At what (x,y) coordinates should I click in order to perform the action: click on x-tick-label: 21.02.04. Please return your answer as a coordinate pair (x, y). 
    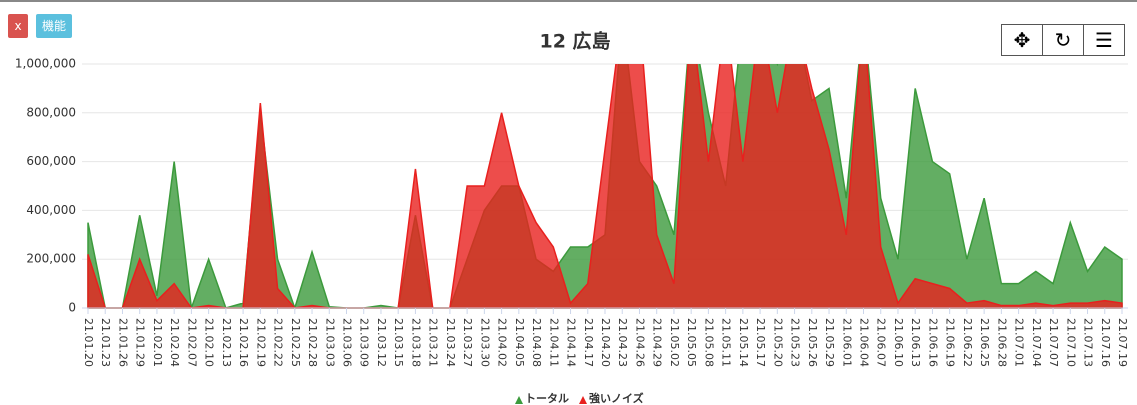
    Looking at the image, I should click on (174, 342).